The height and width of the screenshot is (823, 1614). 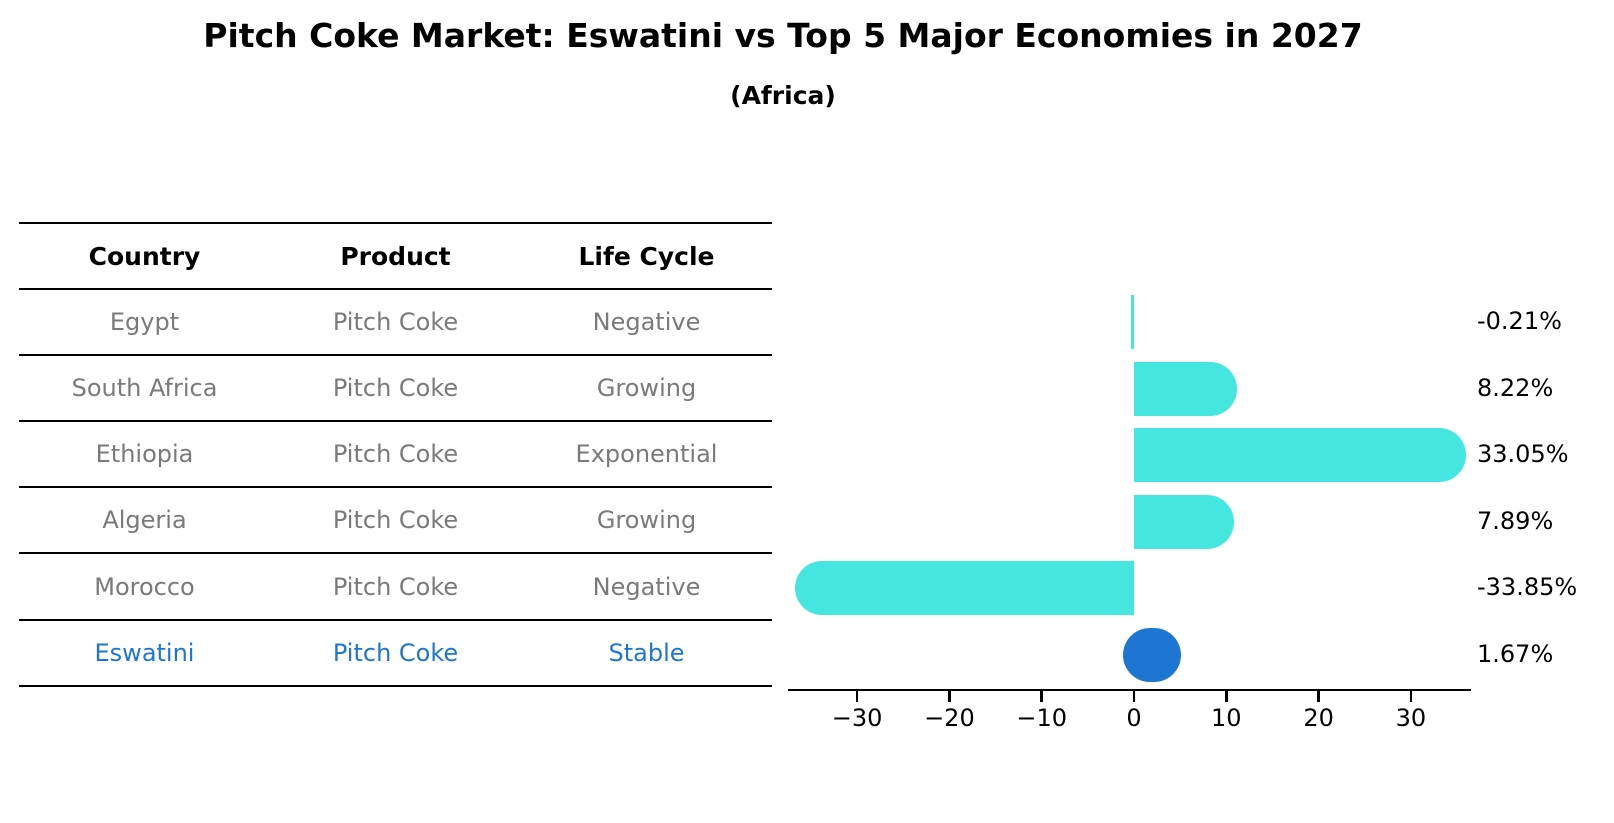 I want to click on x-axis-tick-label: 30, so click(x=1411, y=718).